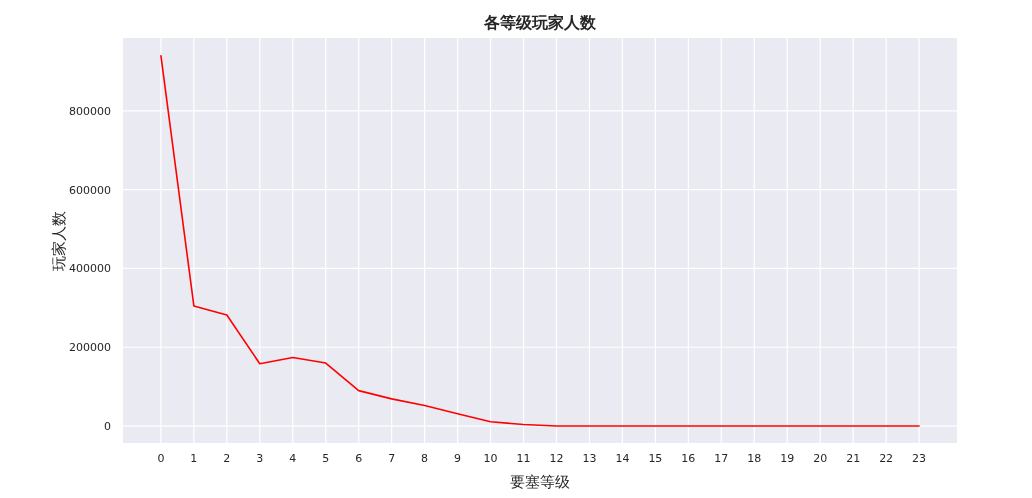 This screenshot has height=498, width=1032. Describe the element at coordinates (820, 458) in the screenshot. I see `x-tick-label: 20` at that location.